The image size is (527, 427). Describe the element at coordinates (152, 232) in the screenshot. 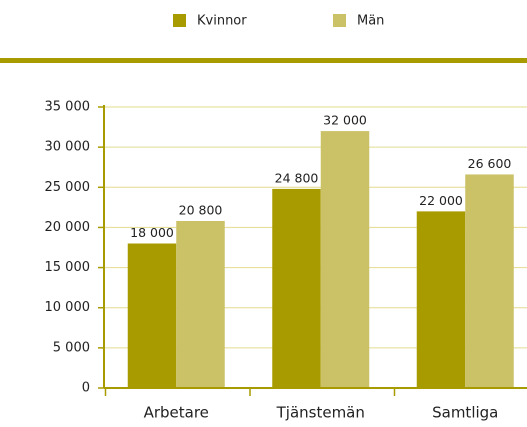

I see `value-label: 18 000` at that location.